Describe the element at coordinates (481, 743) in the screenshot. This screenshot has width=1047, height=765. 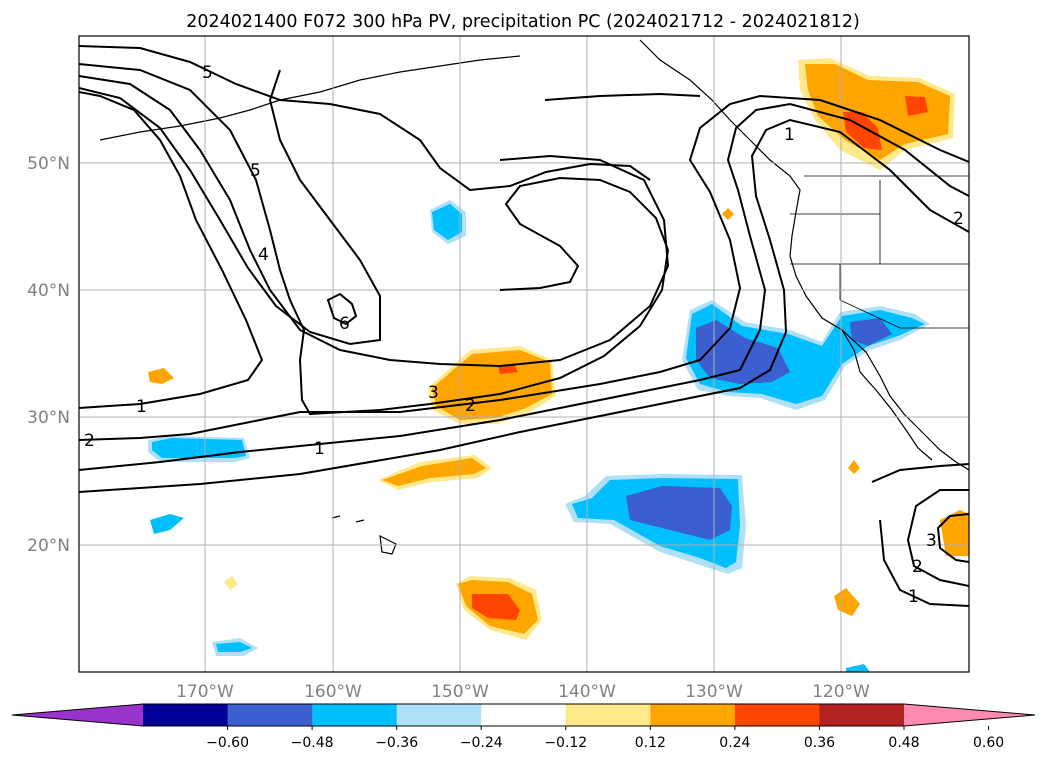
I see `colorbar-tick-label: −0.24` at that location.